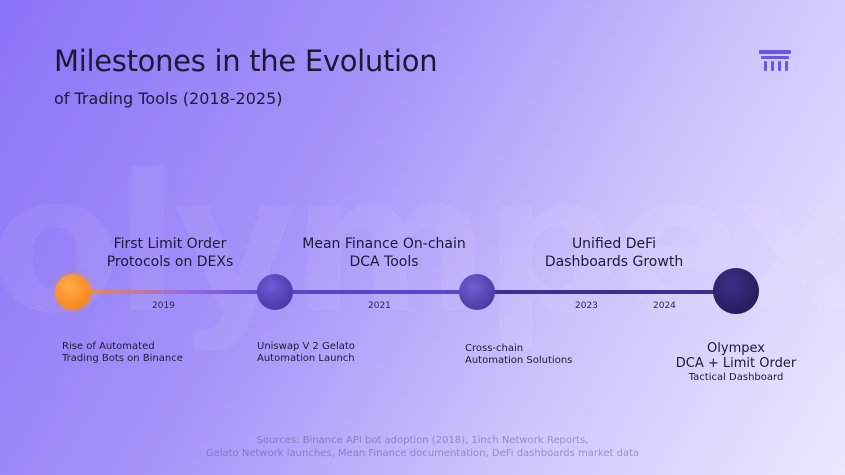 Image resolution: width=845 pixels, height=475 pixels. I want to click on milestone-label-line: Unified DeFi, so click(614, 244).